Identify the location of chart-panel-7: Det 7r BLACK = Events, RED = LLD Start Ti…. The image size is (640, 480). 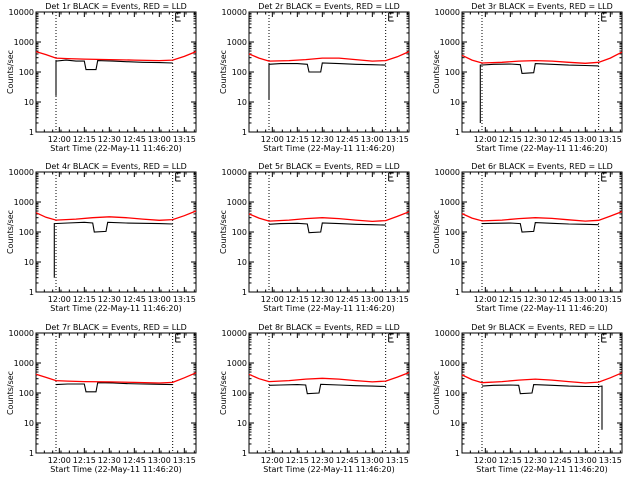
(101, 398).